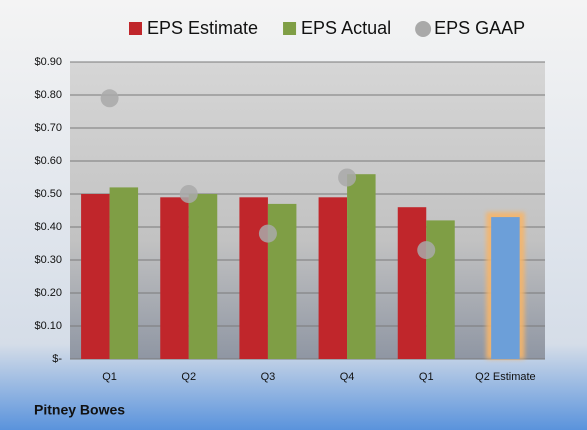 This screenshot has height=430, width=587. Describe the element at coordinates (346, 28) in the screenshot. I see `legend-label: EPS Actual` at that location.